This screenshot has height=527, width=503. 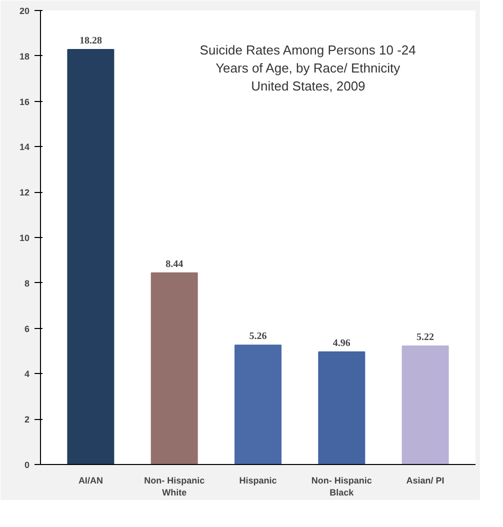 What do you see at coordinates (24, 238) in the screenshot?
I see `y-tick-label: 10` at bounding box center [24, 238].